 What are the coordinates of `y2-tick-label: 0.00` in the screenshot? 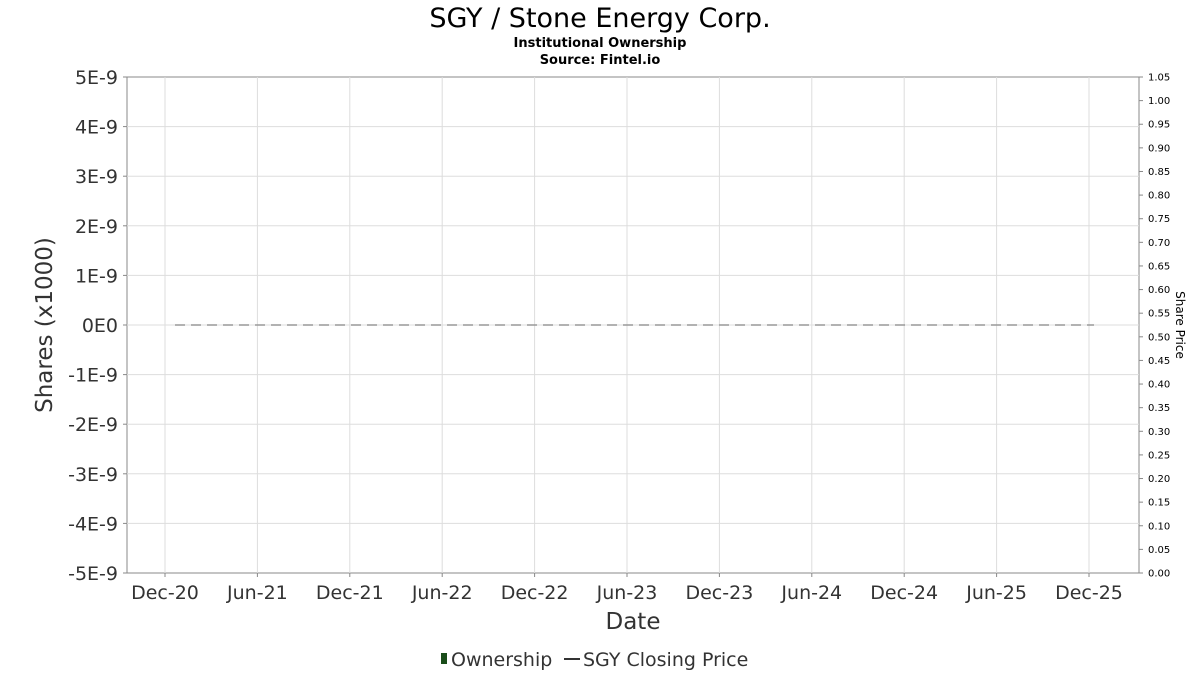 It's located at (1159, 574).